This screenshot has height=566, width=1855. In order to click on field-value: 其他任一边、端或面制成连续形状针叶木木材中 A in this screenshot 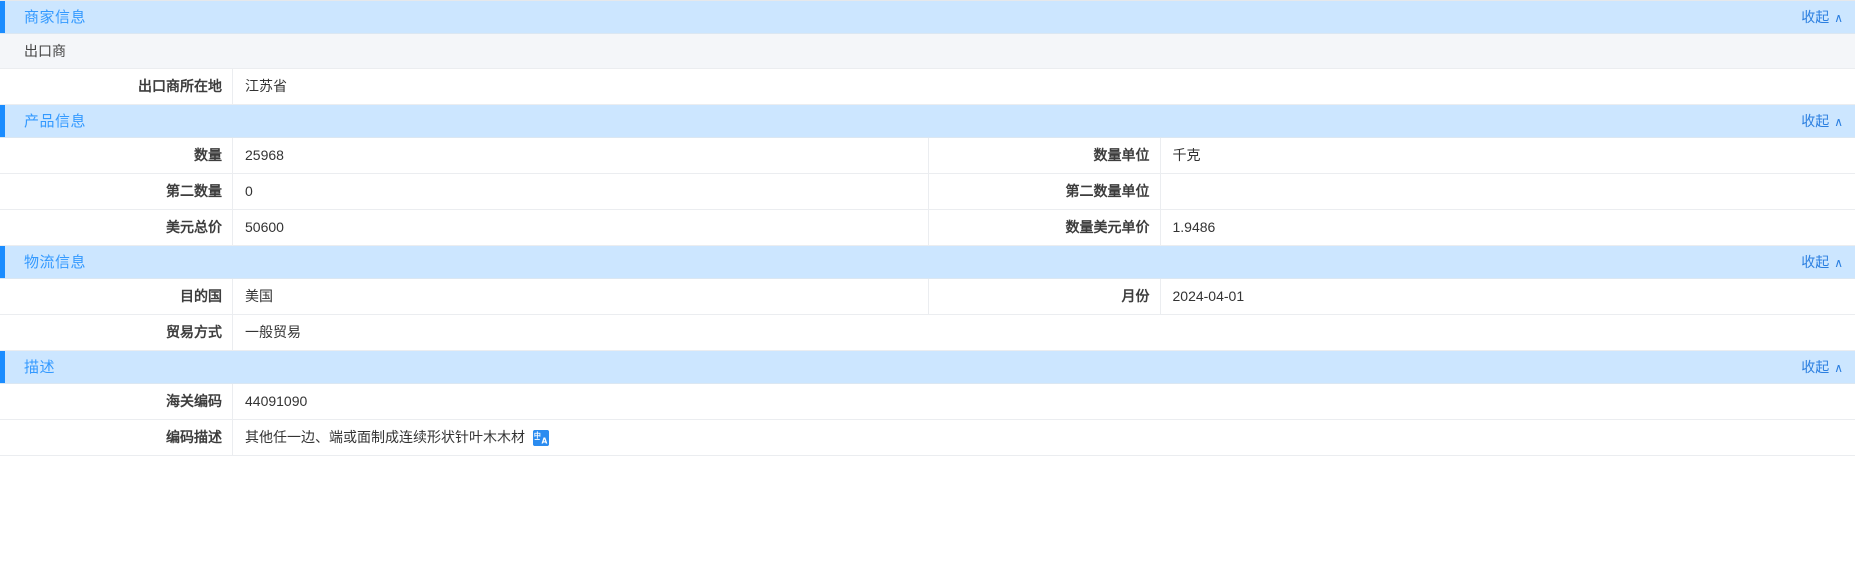, I will do `click(1043, 437)`.